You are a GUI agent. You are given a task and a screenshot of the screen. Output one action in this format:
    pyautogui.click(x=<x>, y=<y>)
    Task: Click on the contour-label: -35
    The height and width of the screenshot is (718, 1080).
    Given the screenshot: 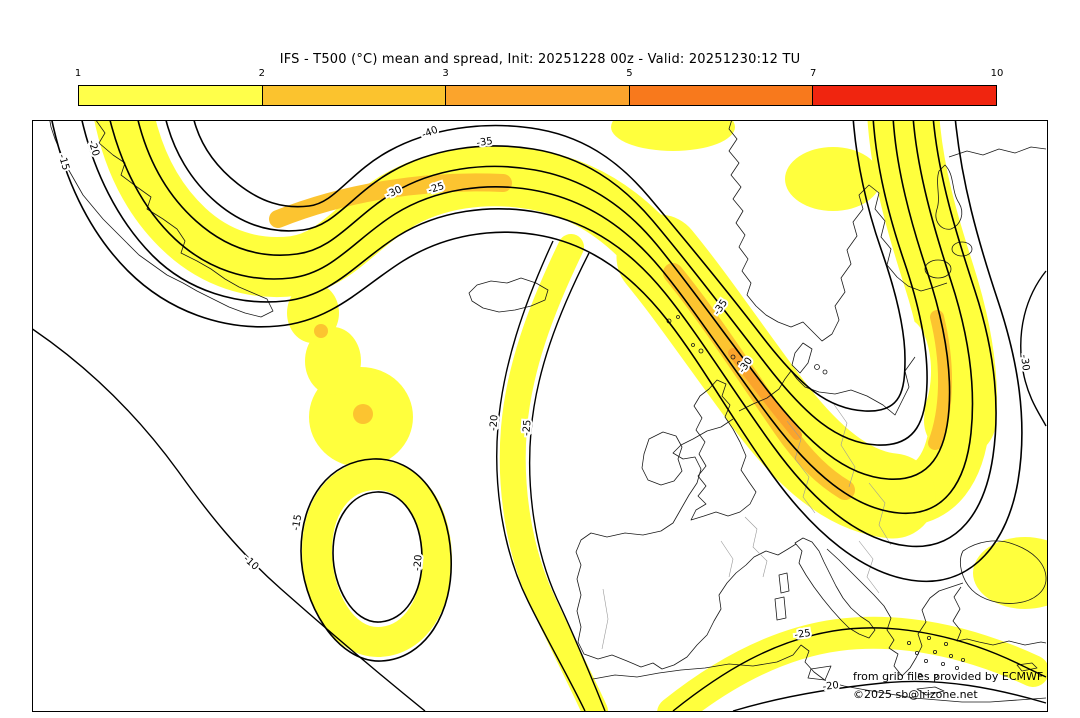 What is the action you would take?
    pyautogui.click(x=485, y=142)
    